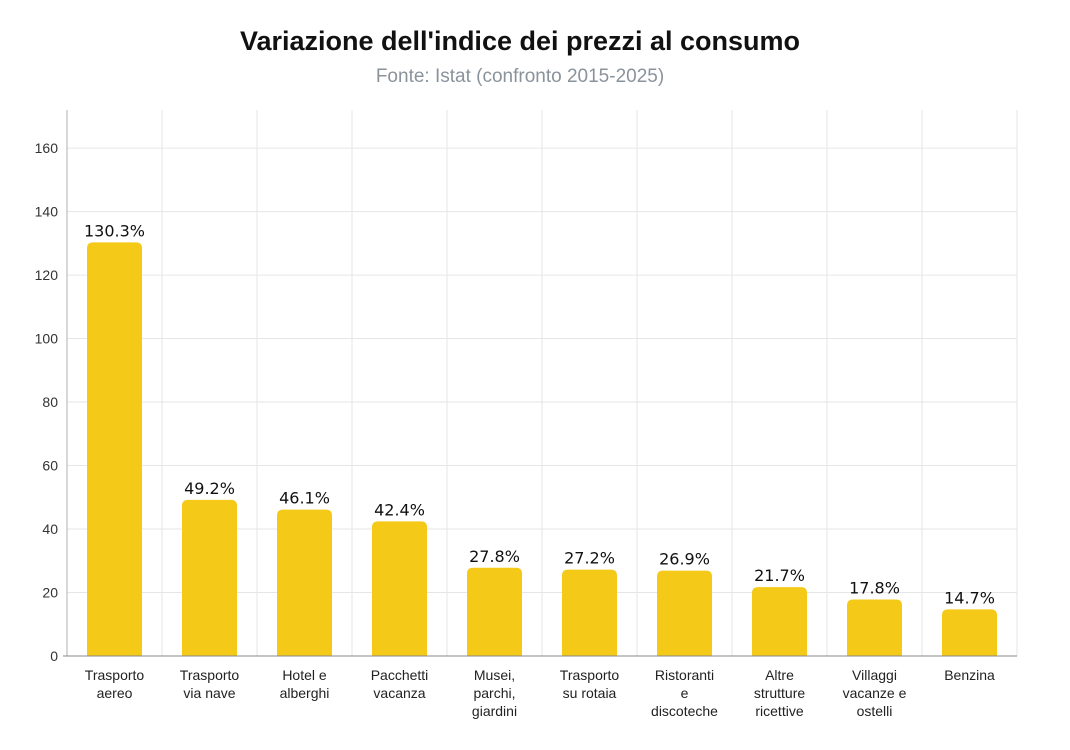  Describe the element at coordinates (305, 693) in the screenshot. I see `x-tick-label-line: alberghi` at that location.